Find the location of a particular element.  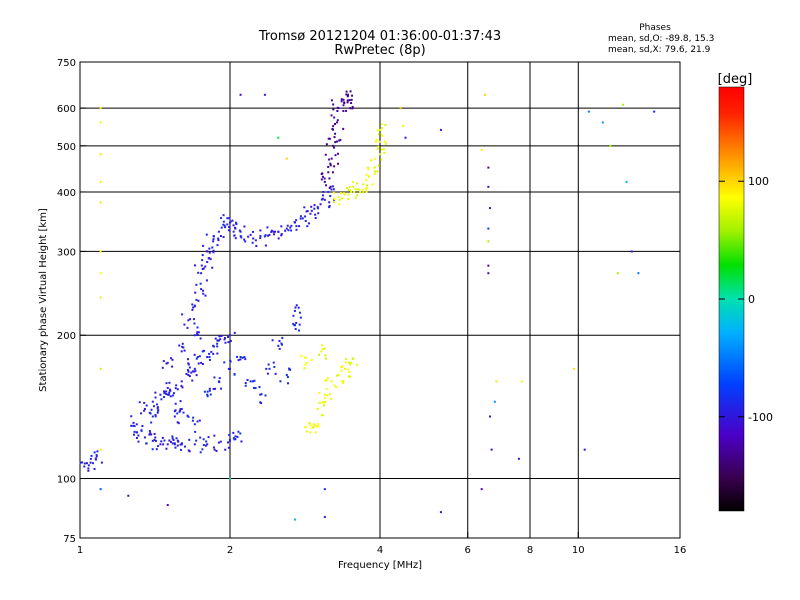

stats-o-mode: mean, sd,O: -89.8, 15.3 is located at coordinates (661, 39).